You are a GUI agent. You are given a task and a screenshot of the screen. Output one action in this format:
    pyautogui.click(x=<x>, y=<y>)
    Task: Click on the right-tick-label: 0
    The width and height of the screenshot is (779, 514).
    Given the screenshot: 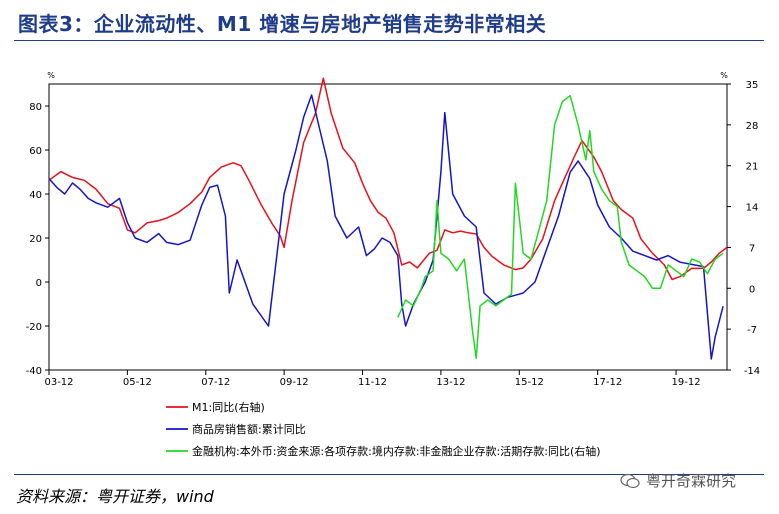 What is the action you would take?
    pyautogui.click(x=752, y=289)
    